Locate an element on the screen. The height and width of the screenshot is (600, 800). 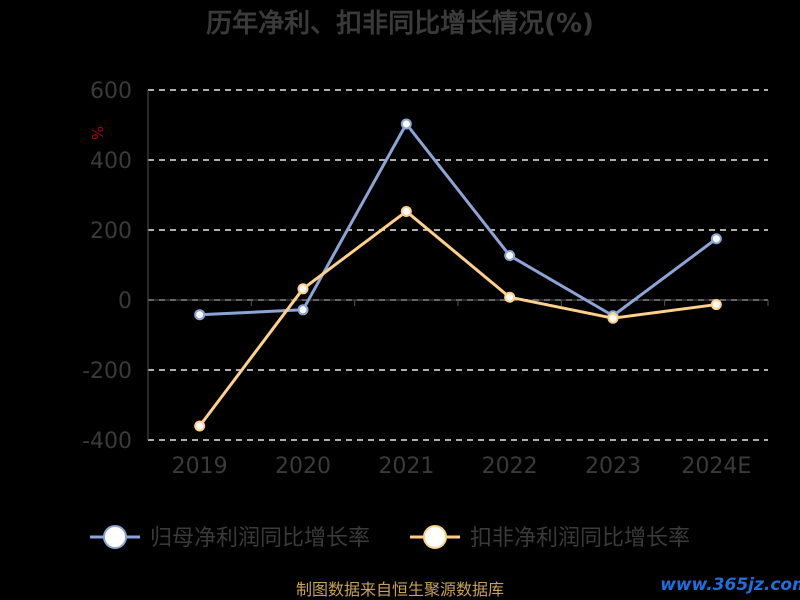
x-tick-label: 2019 is located at coordinates (200, 466).